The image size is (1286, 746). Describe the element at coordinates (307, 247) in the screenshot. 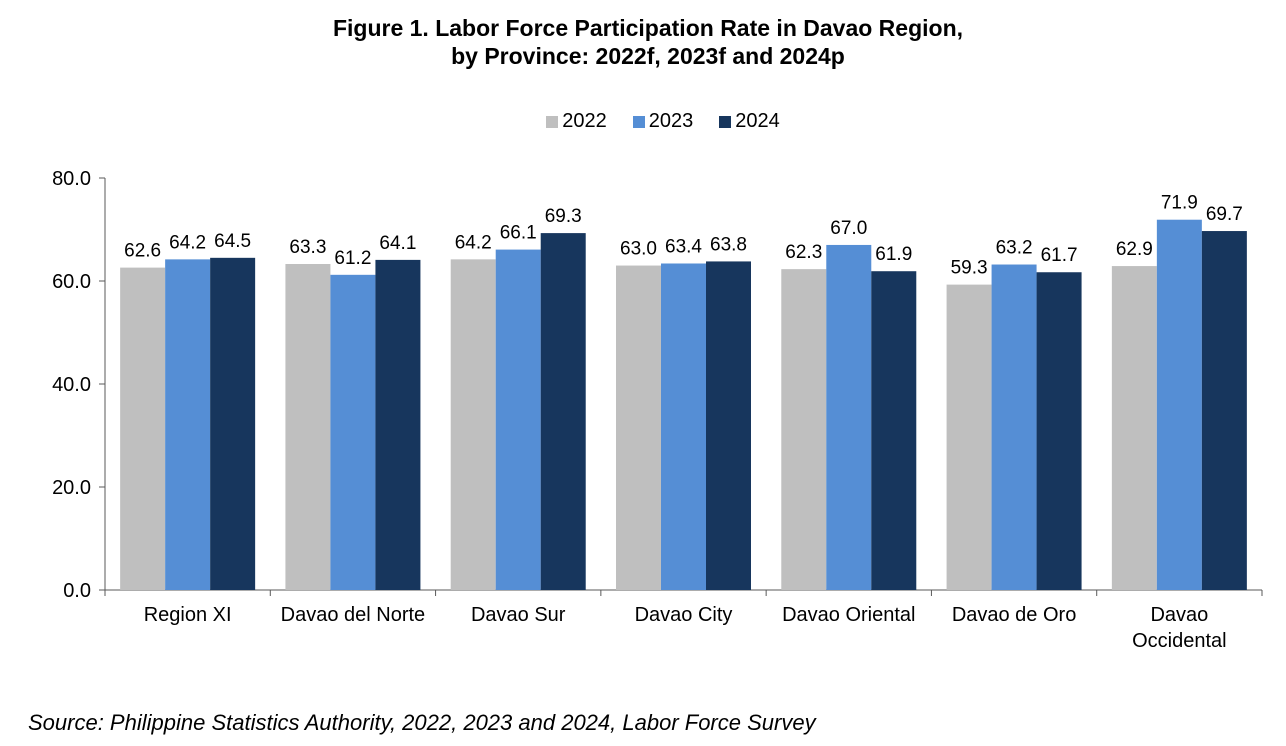

I see `data-label-2022: 63.3` at that location.